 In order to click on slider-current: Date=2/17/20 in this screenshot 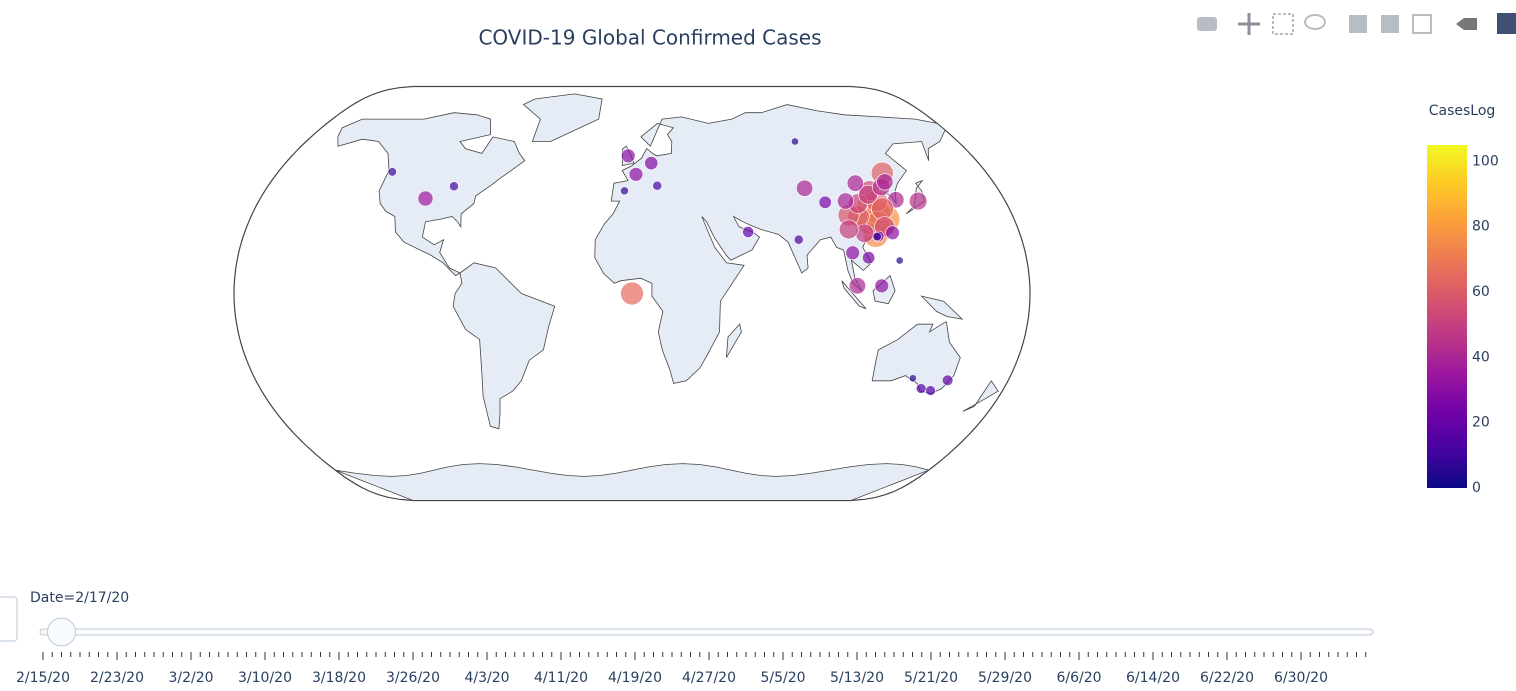, I will do `click(79, 598)`.